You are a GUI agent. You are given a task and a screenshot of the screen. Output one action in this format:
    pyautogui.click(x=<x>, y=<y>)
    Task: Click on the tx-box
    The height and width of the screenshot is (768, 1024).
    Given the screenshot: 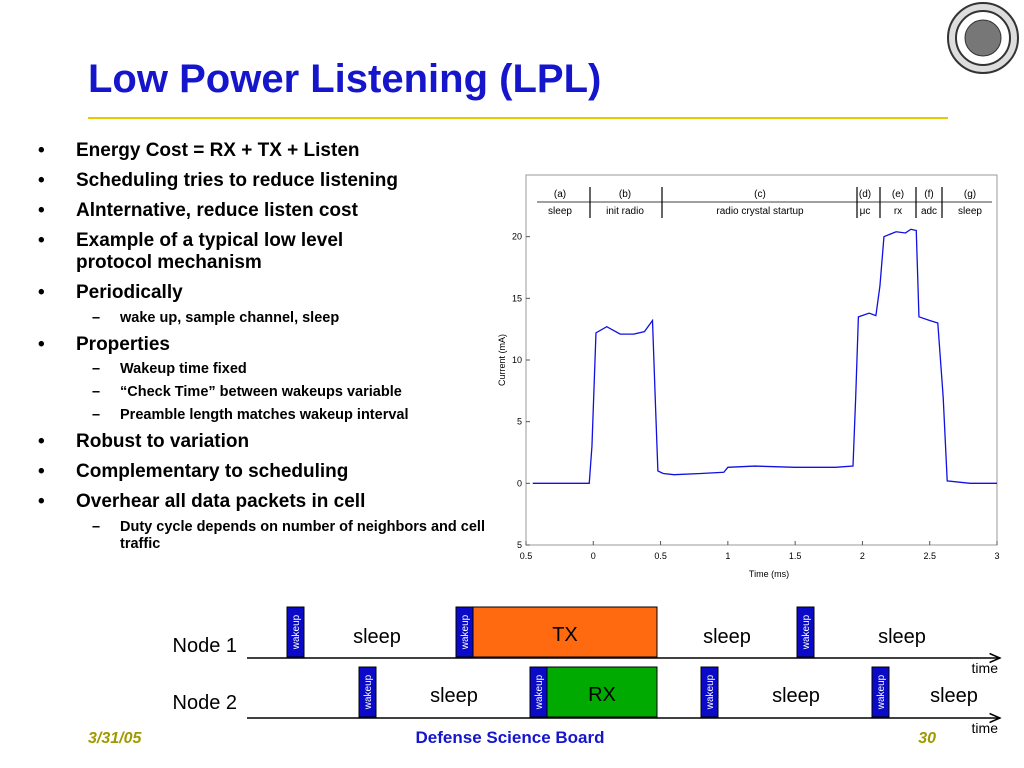 What is the action you would take?
    pyautogui.click(x=565, y=632)
    